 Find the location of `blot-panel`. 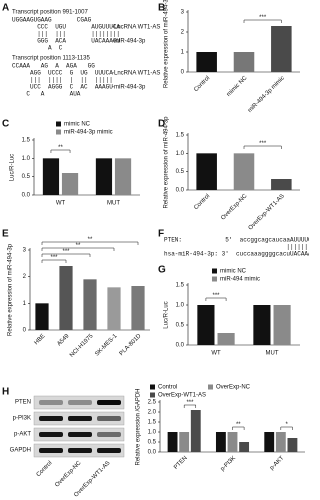

blot-panel is located at coordinates (79, 402).